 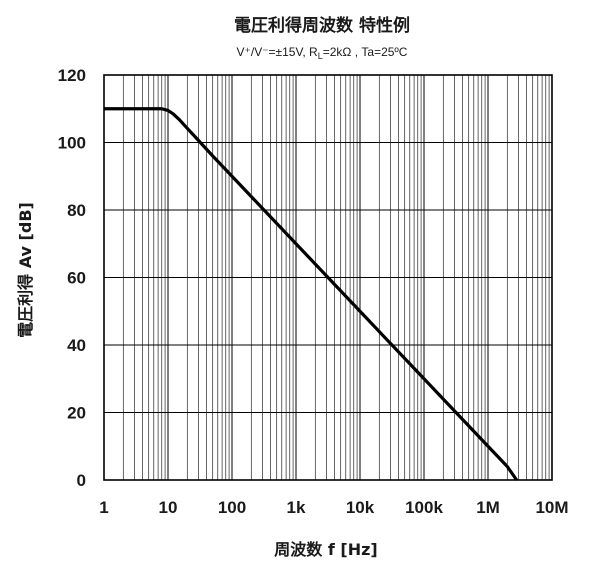 I want to click on y-tick-label: 40, so click(x=76, y=345).